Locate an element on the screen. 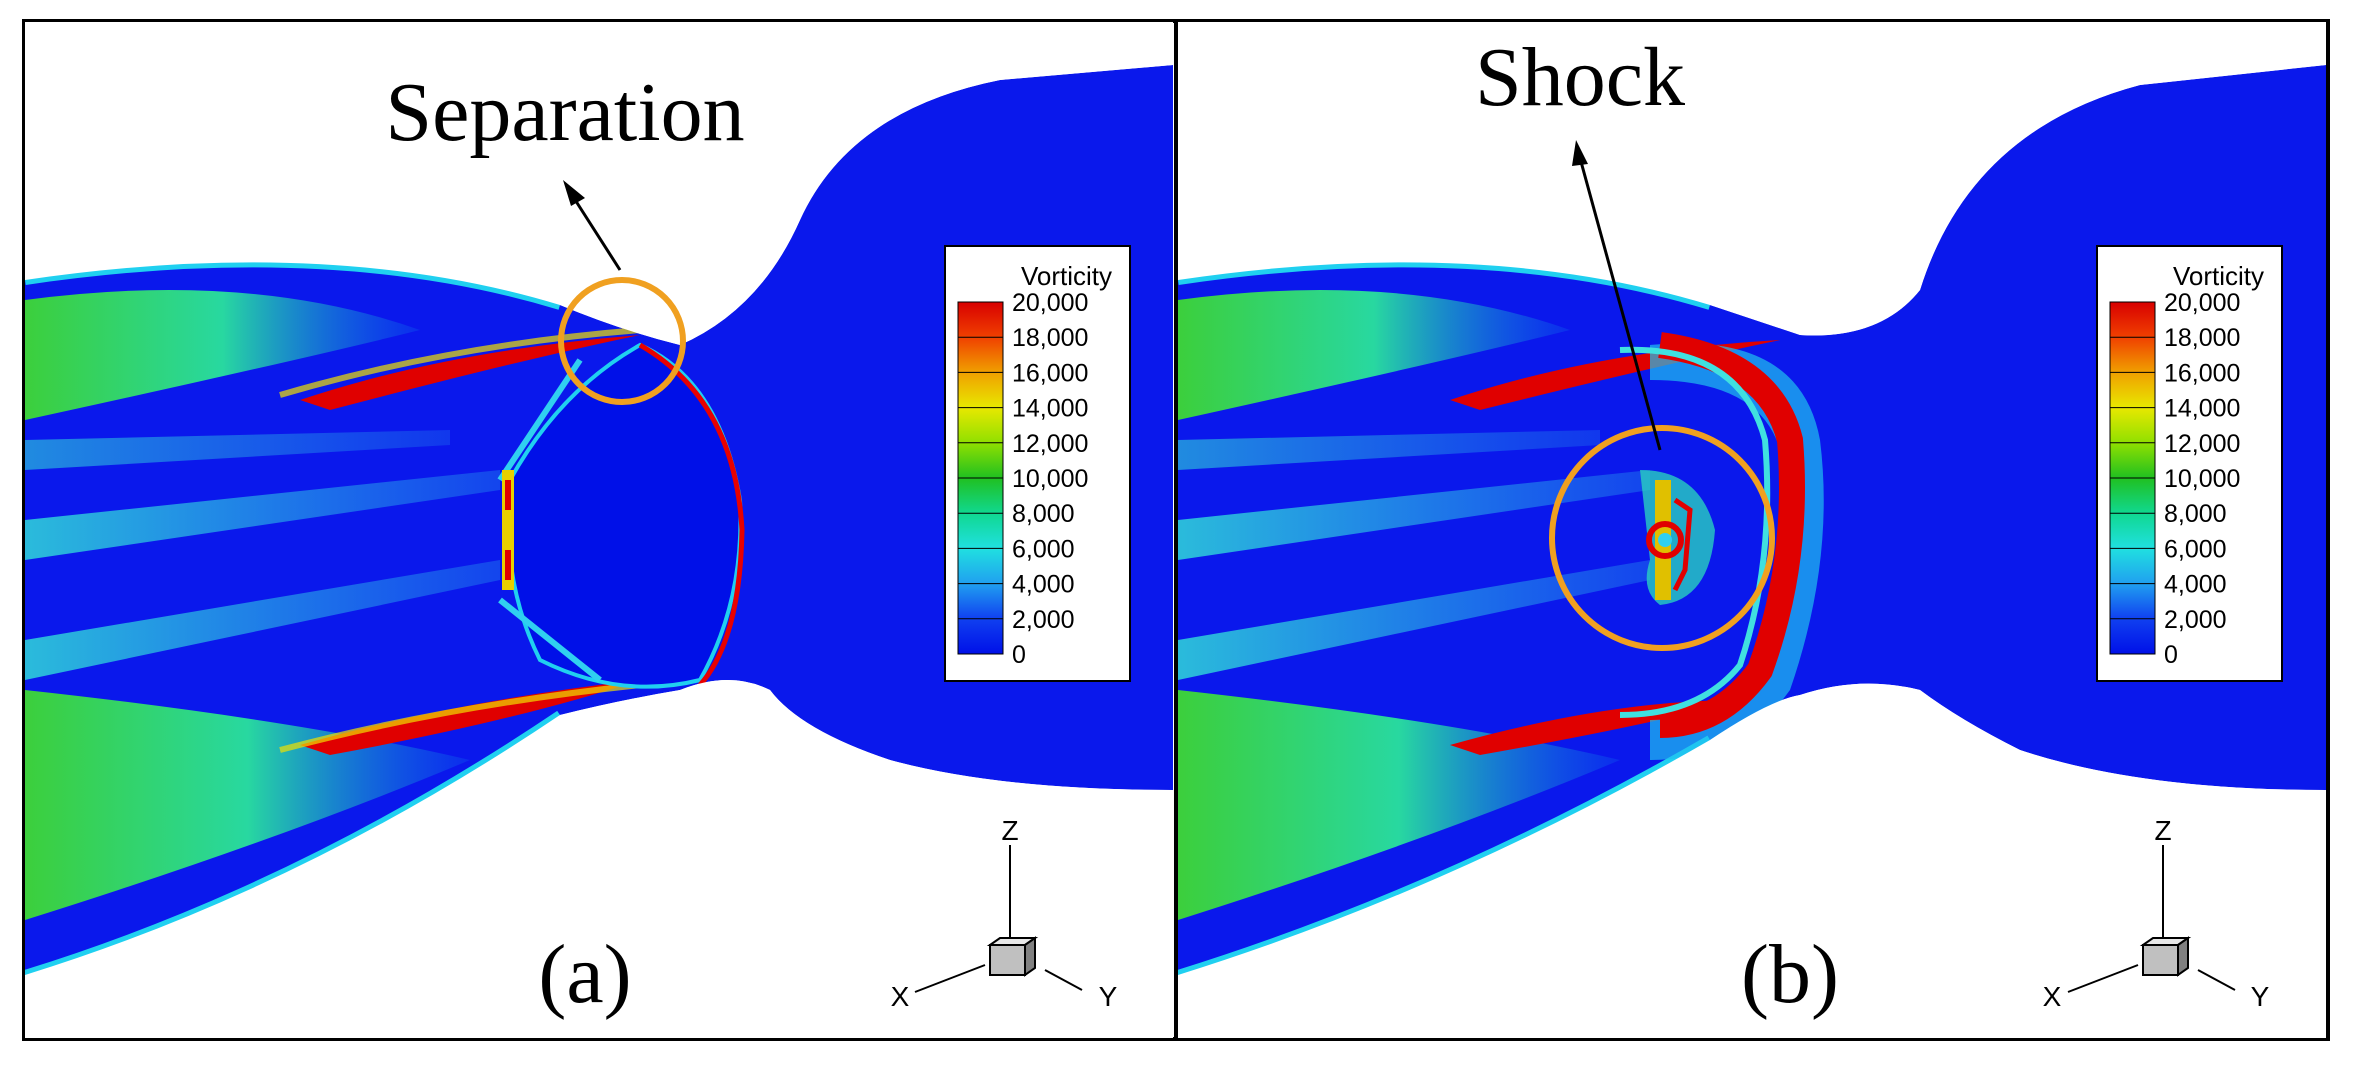  shock-annotation: Shock is located at coordinates (1580, 77).